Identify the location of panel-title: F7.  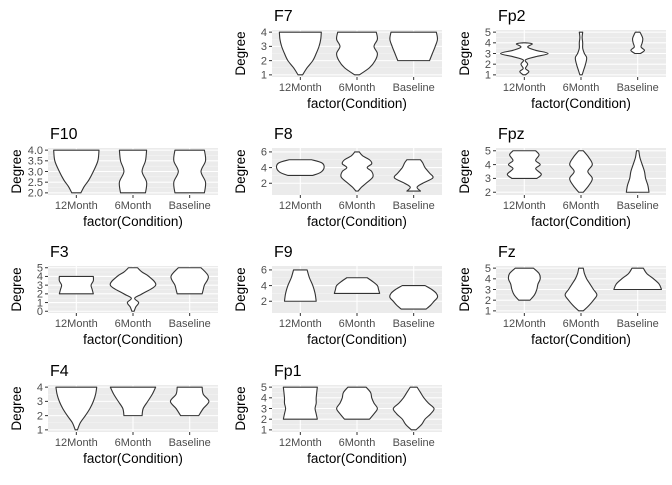
(283, 16).